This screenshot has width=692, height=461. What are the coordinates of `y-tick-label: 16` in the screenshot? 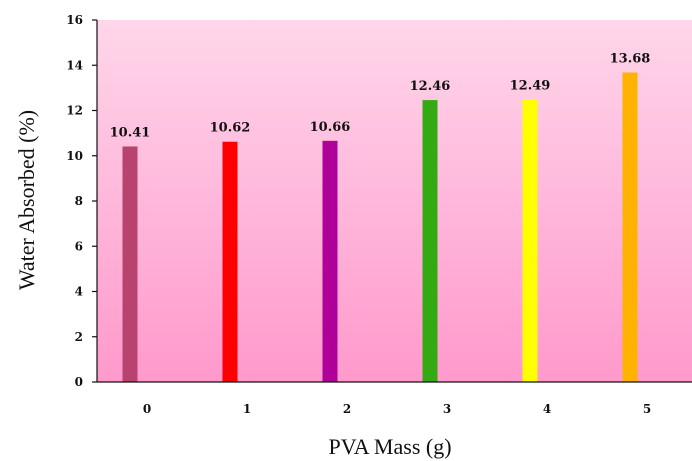 It's located at (74, 20).